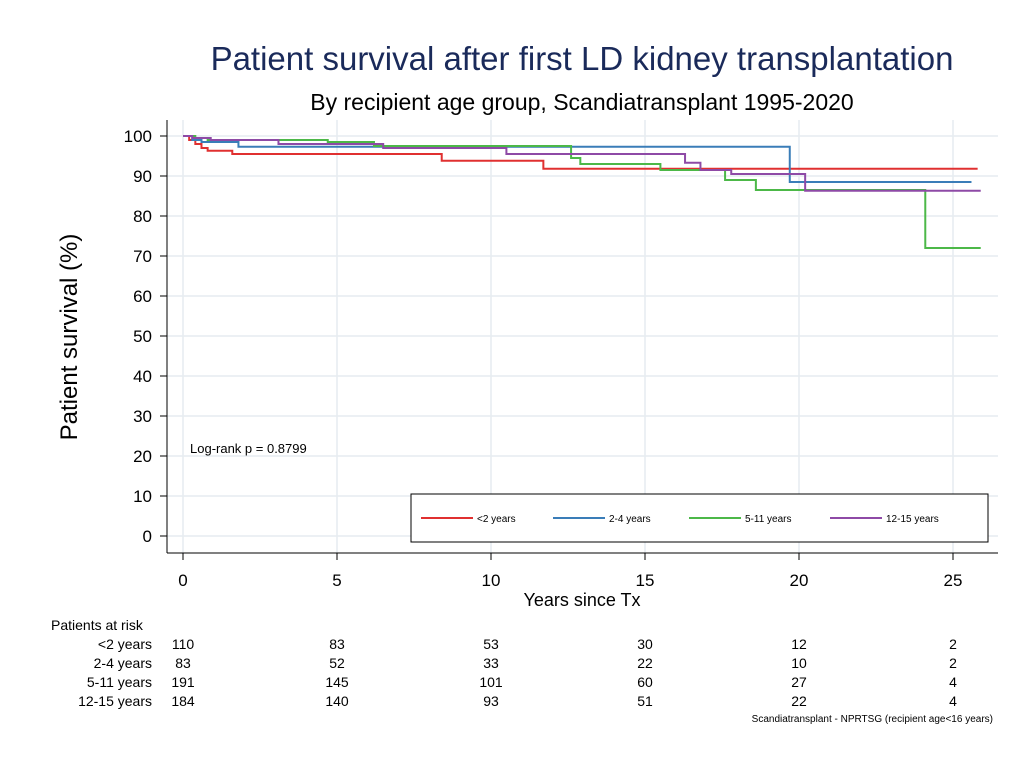 This screenshot has height=768, width=1024. Describe the element at coordinates (799, 663) in the screenshot. I see `risk-cell: 10` at that location.